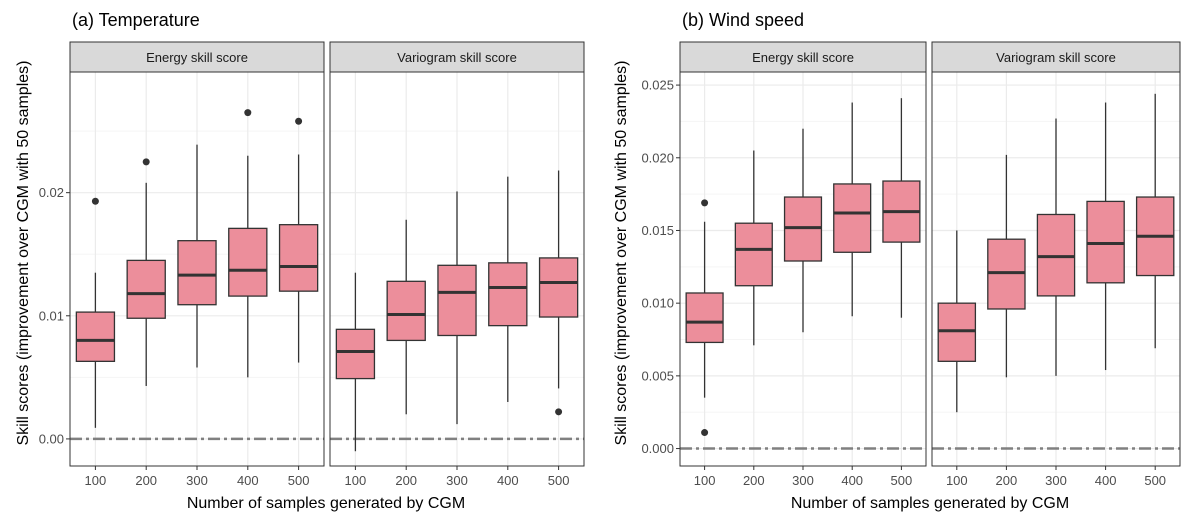 The width and height of the screenshot is (1184, 516). I want to click on y-tick-label: 0.01, so click(51, 315).